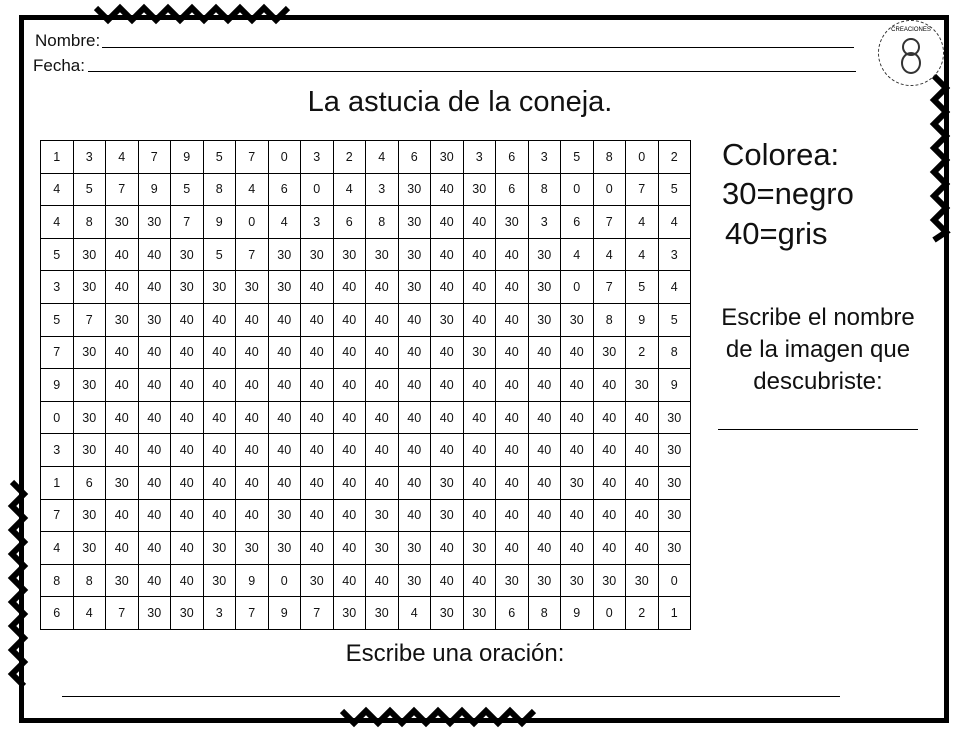  I want to click on name-field, so click(478, 47).